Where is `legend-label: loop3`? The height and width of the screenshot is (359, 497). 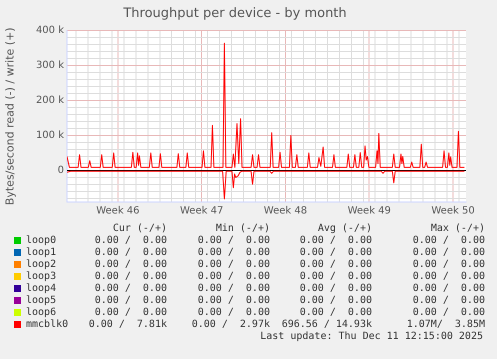
legend-label: loop3 is located at coordinates (41, 276).